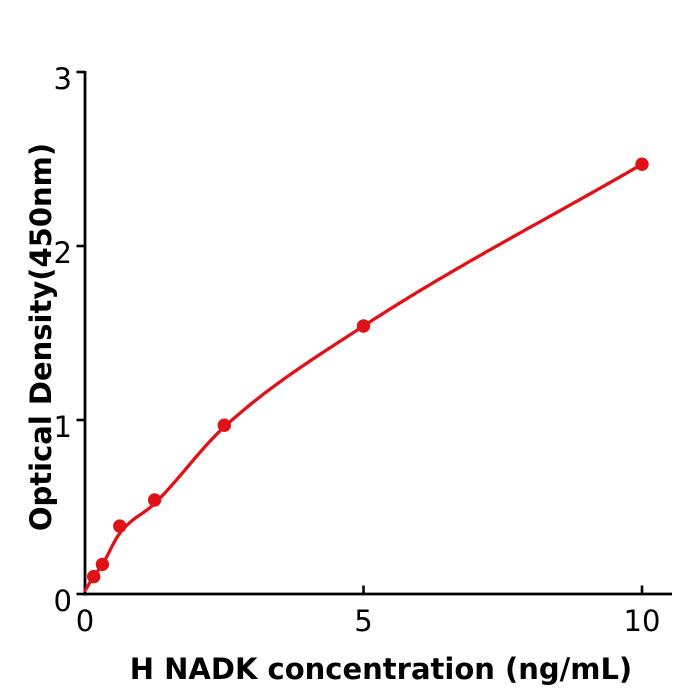  What do you see at coordinates (363, 621) in the screenshot?
I see `x-tick-label: 5` at bounding box center [363, 621].